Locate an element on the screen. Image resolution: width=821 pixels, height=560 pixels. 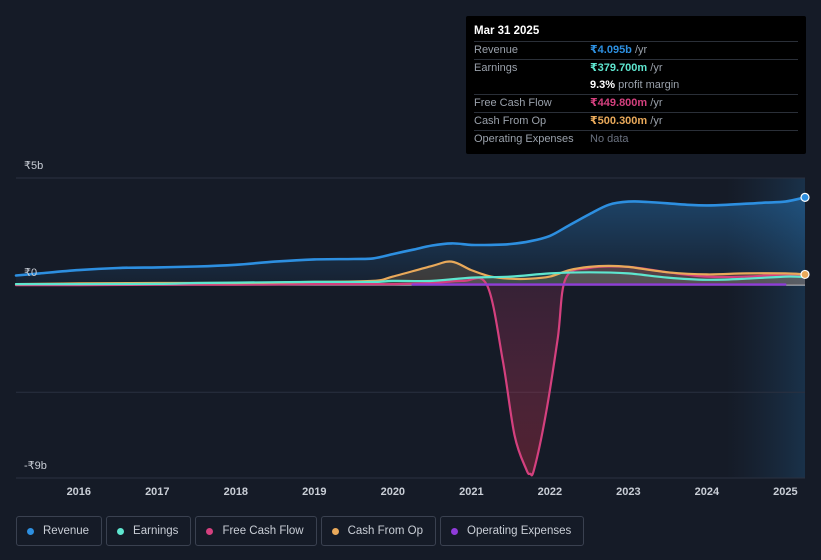
tooltip-row-value: No data is located at coordinates (609, 139).